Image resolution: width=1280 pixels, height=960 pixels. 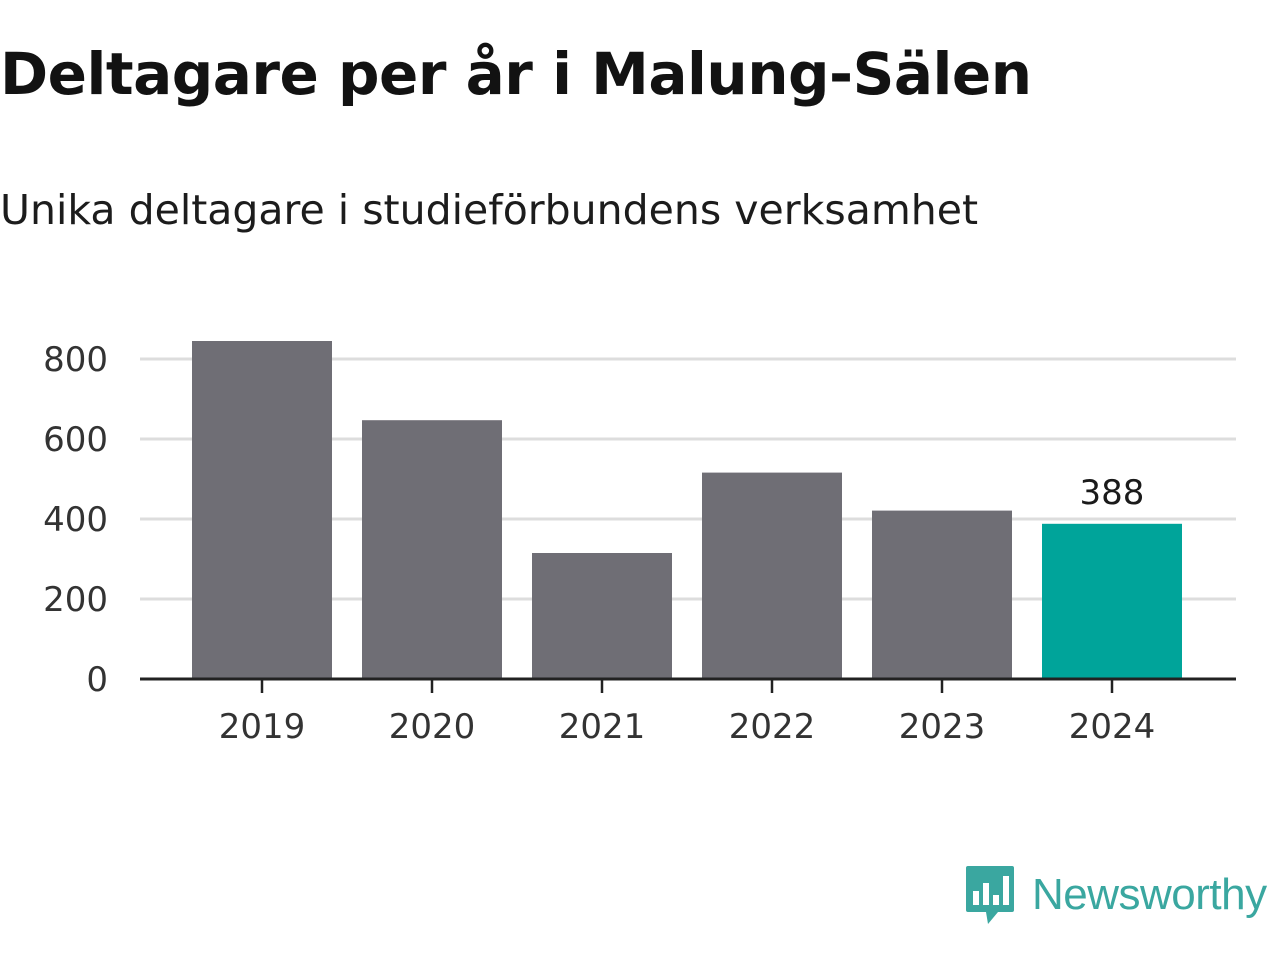 I want to click on x-tick-label-2021: 2021, so click(x=602, y=727).